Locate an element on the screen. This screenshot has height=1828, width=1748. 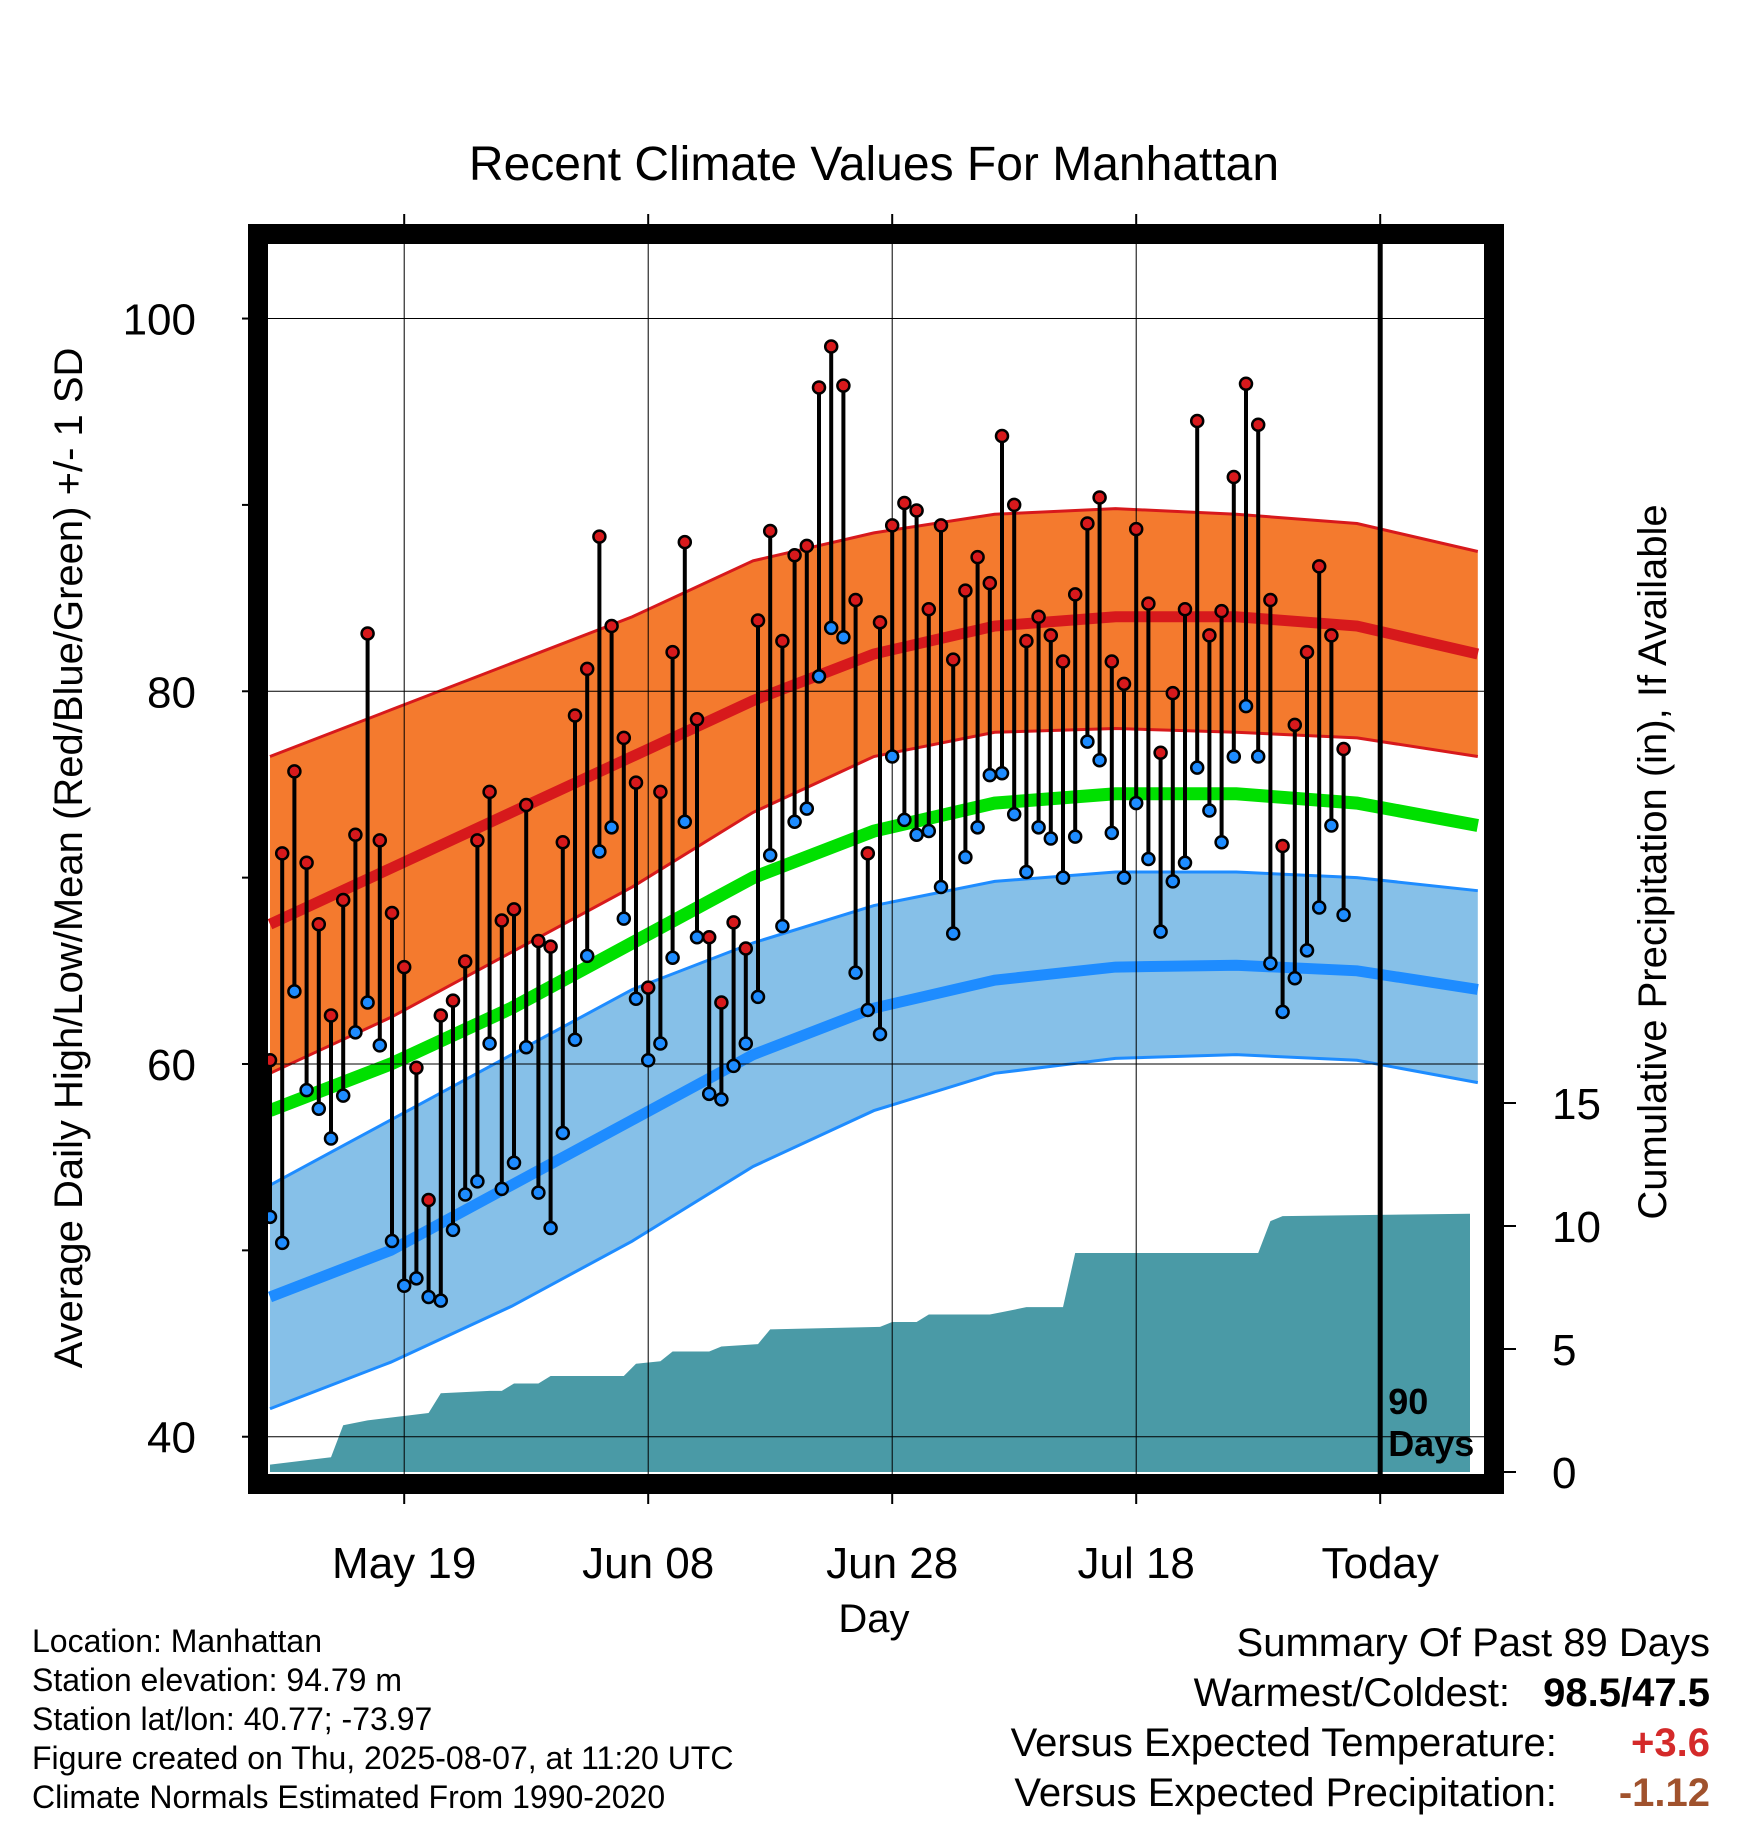
y-tick-label: 80 is located at coordinates (171, 692).